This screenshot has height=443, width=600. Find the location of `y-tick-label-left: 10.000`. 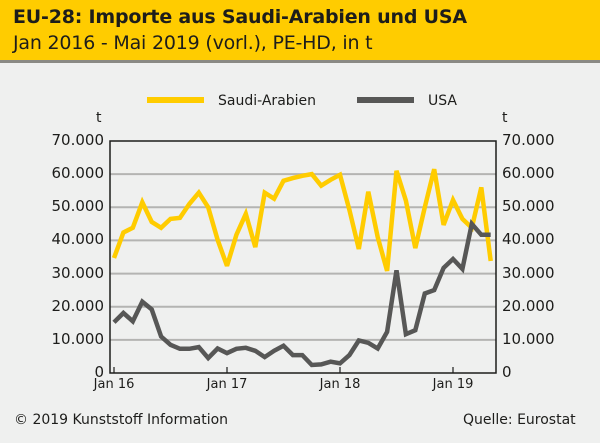

y-tick-label-left: 10.000 is located at coordinates (78, 338).